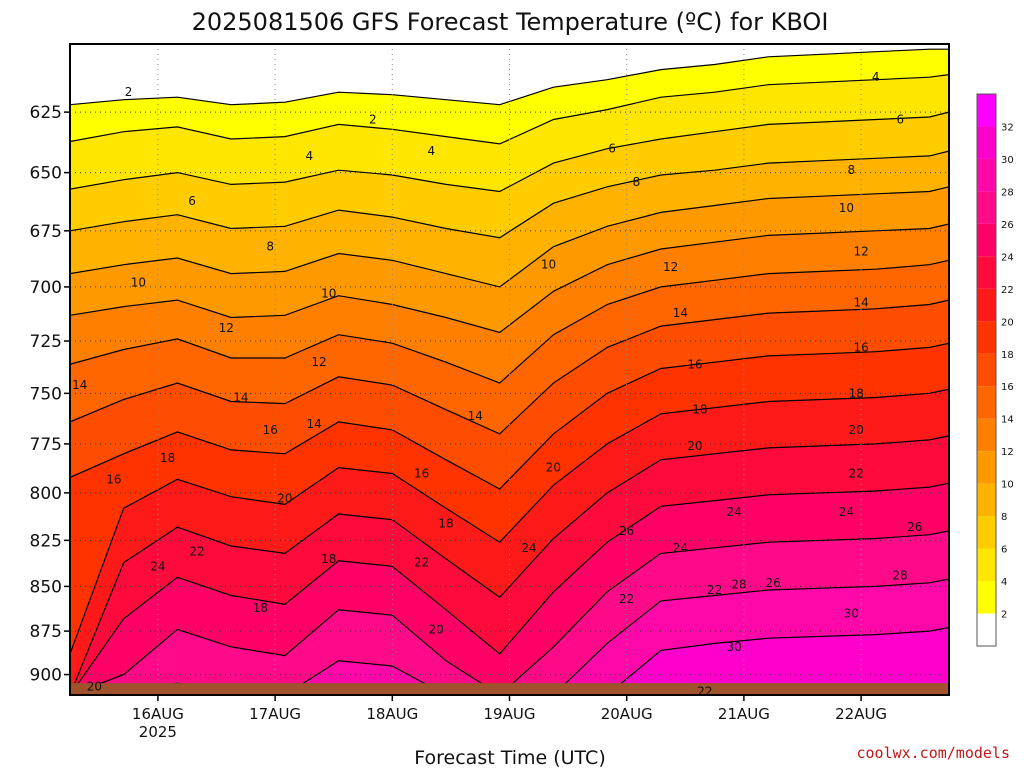 This screenshot has height=768, width=1024. I want to click on y-tick-label: 775, so click(46, 445).